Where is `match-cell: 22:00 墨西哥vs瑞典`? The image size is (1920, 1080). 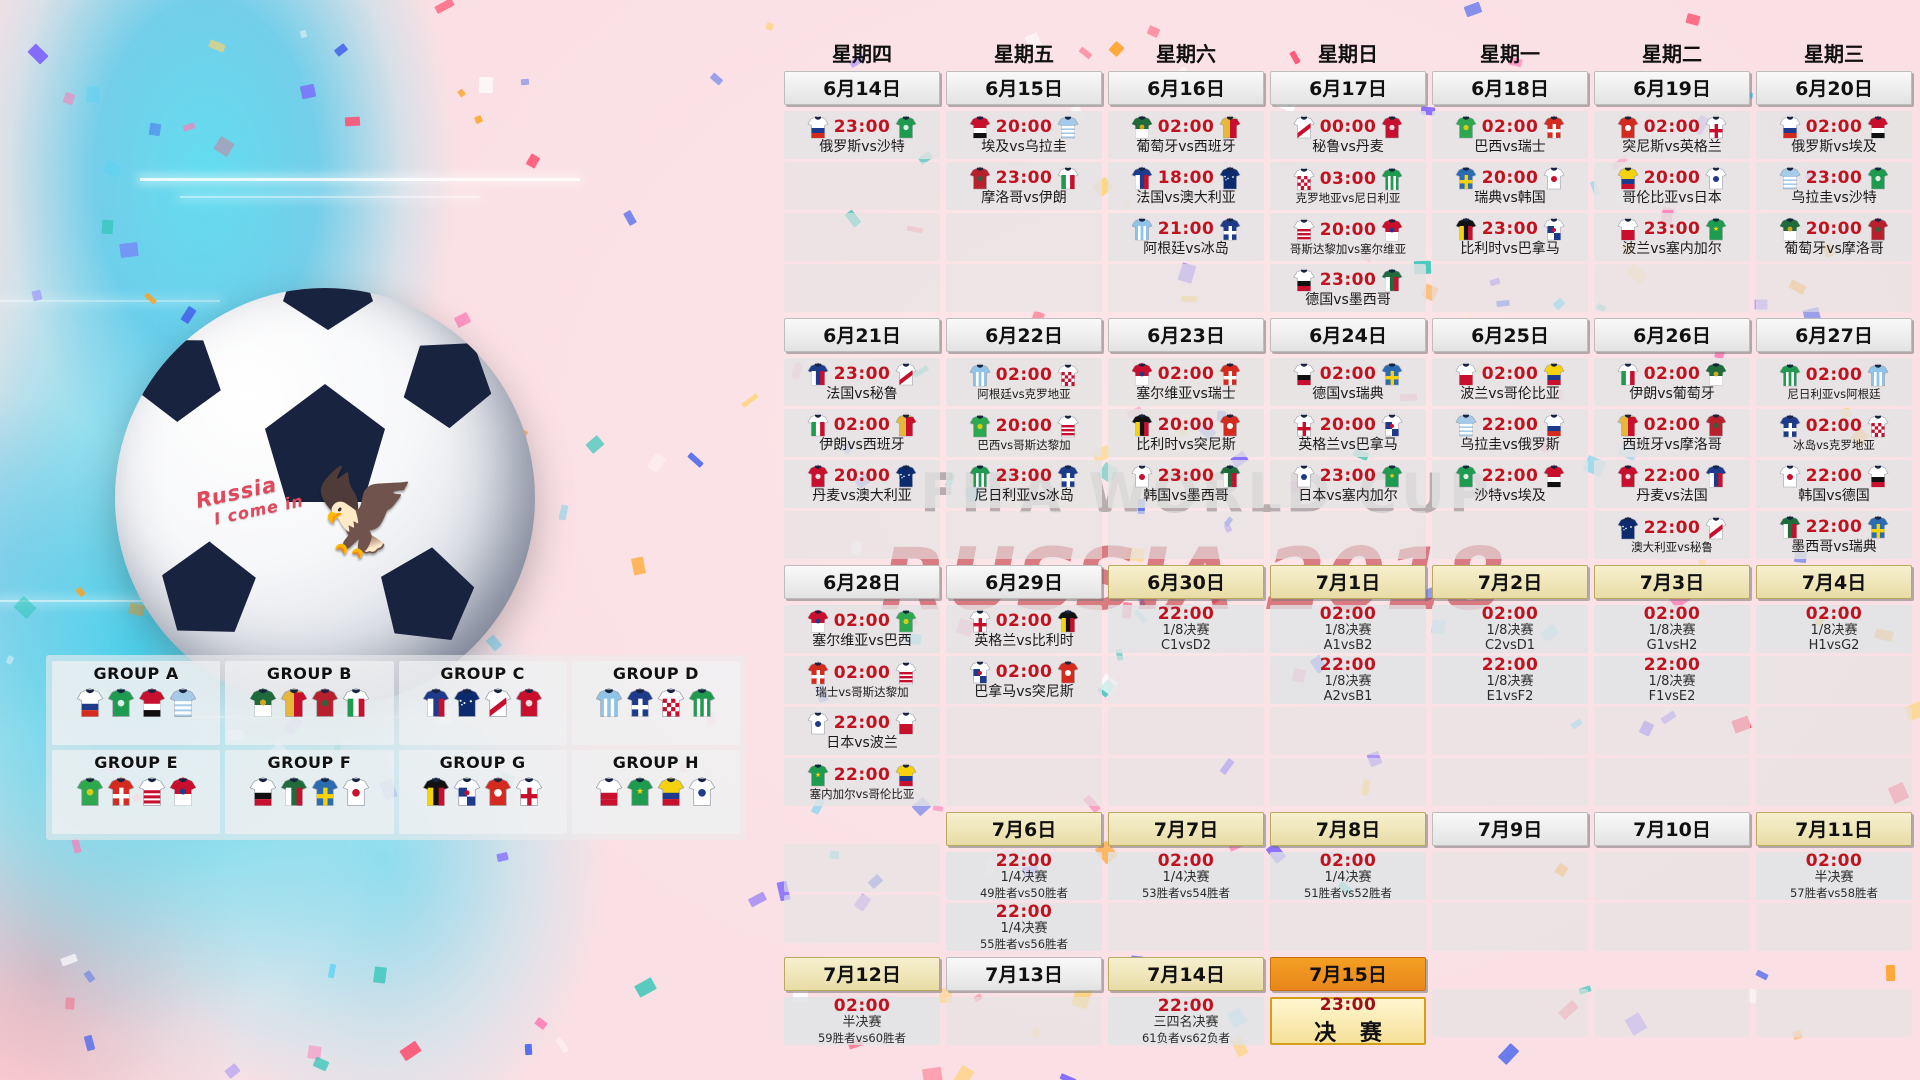
match-cell: 22:00 墨西哥vs瑞典 is located at coordinates (1834, 535).